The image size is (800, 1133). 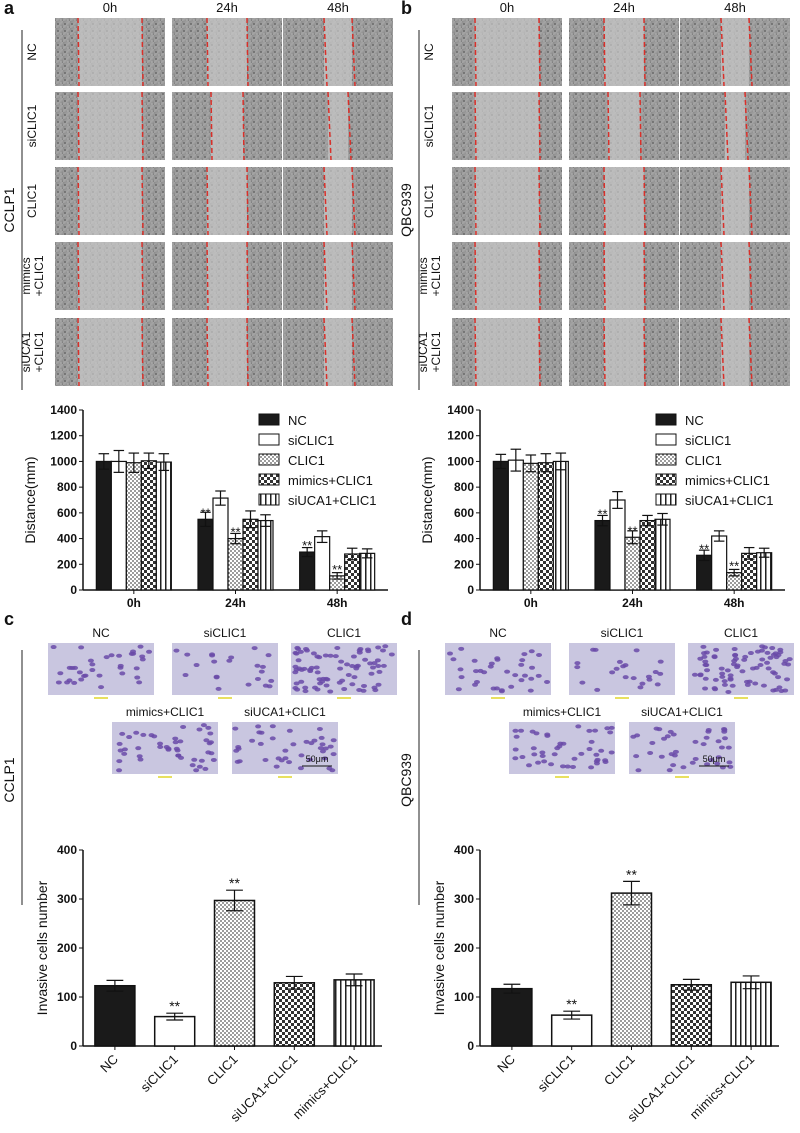 I want to click on y-tick-label: 1400, so click(x=63, y=410).